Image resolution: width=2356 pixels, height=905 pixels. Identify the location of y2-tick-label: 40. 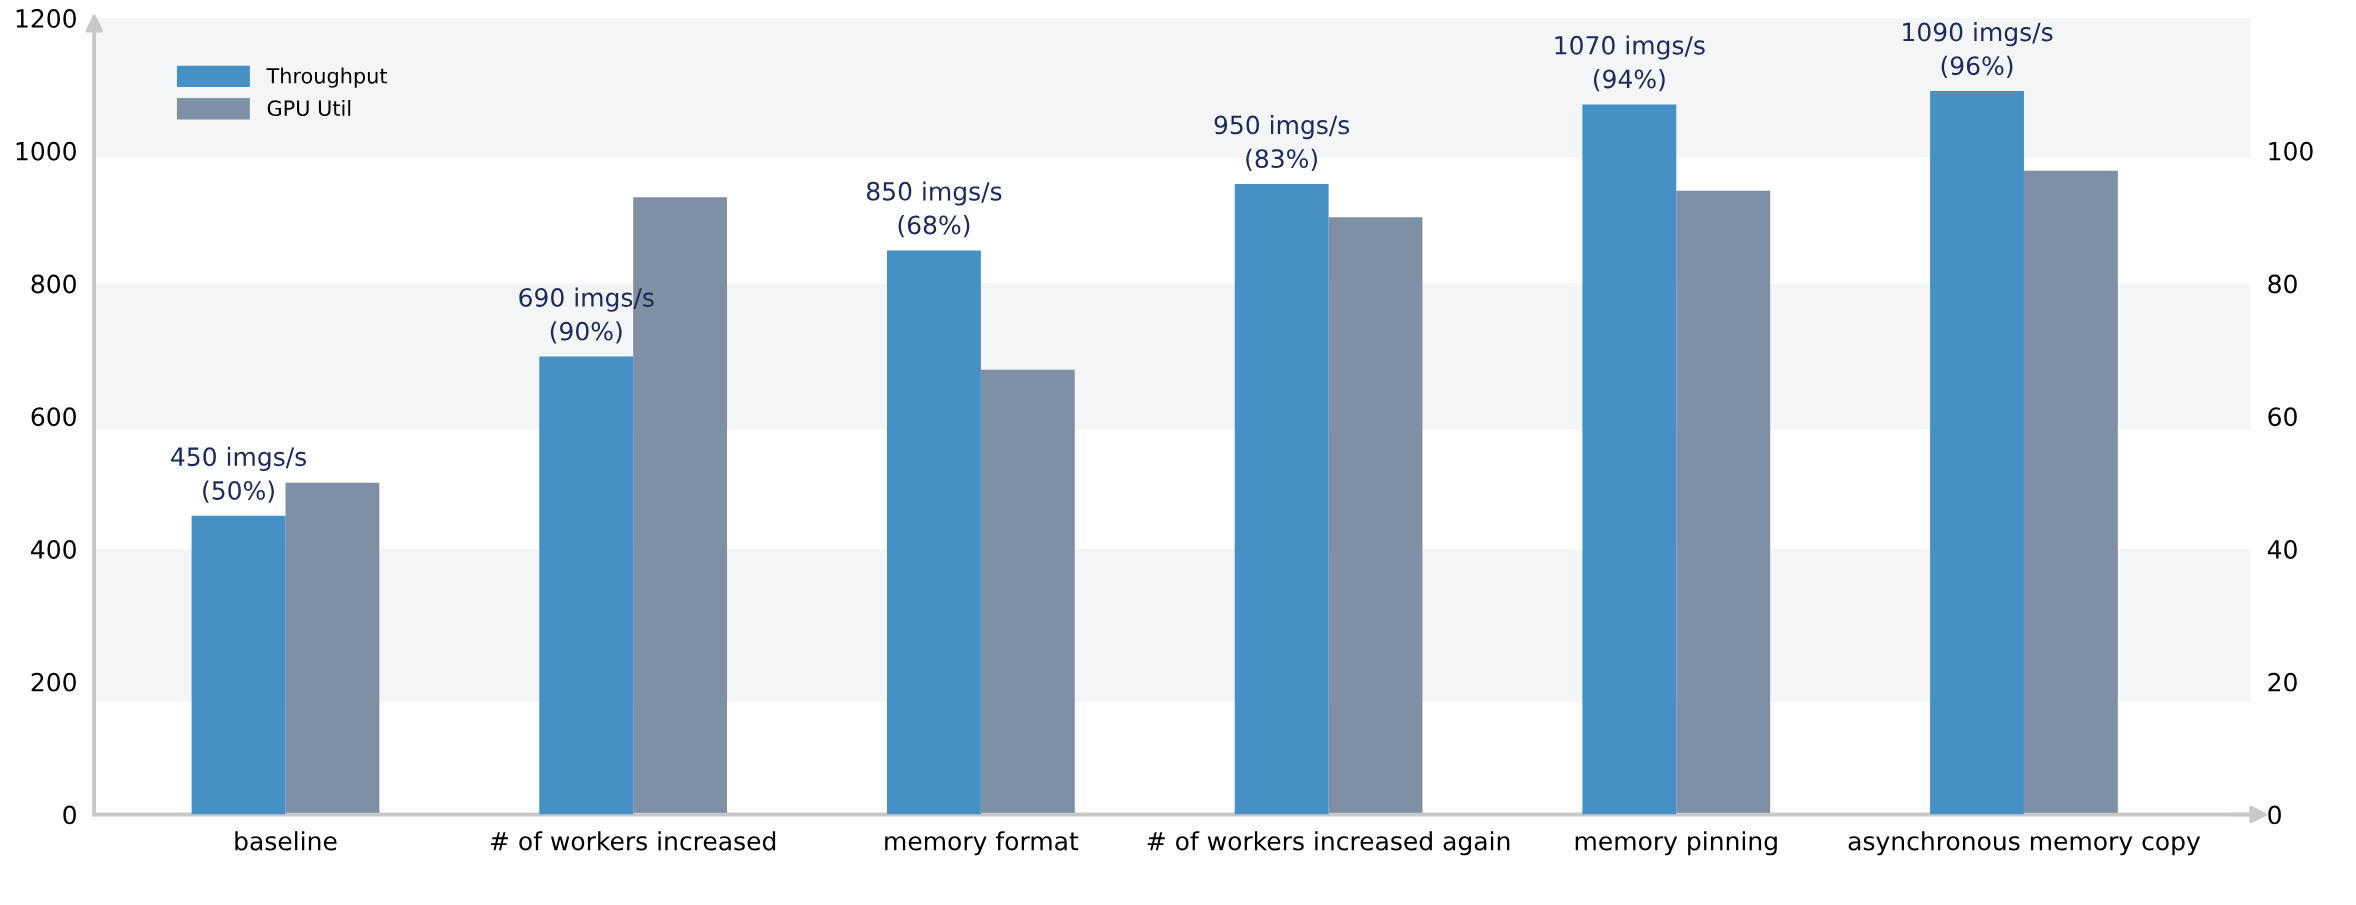
(2282, 549).